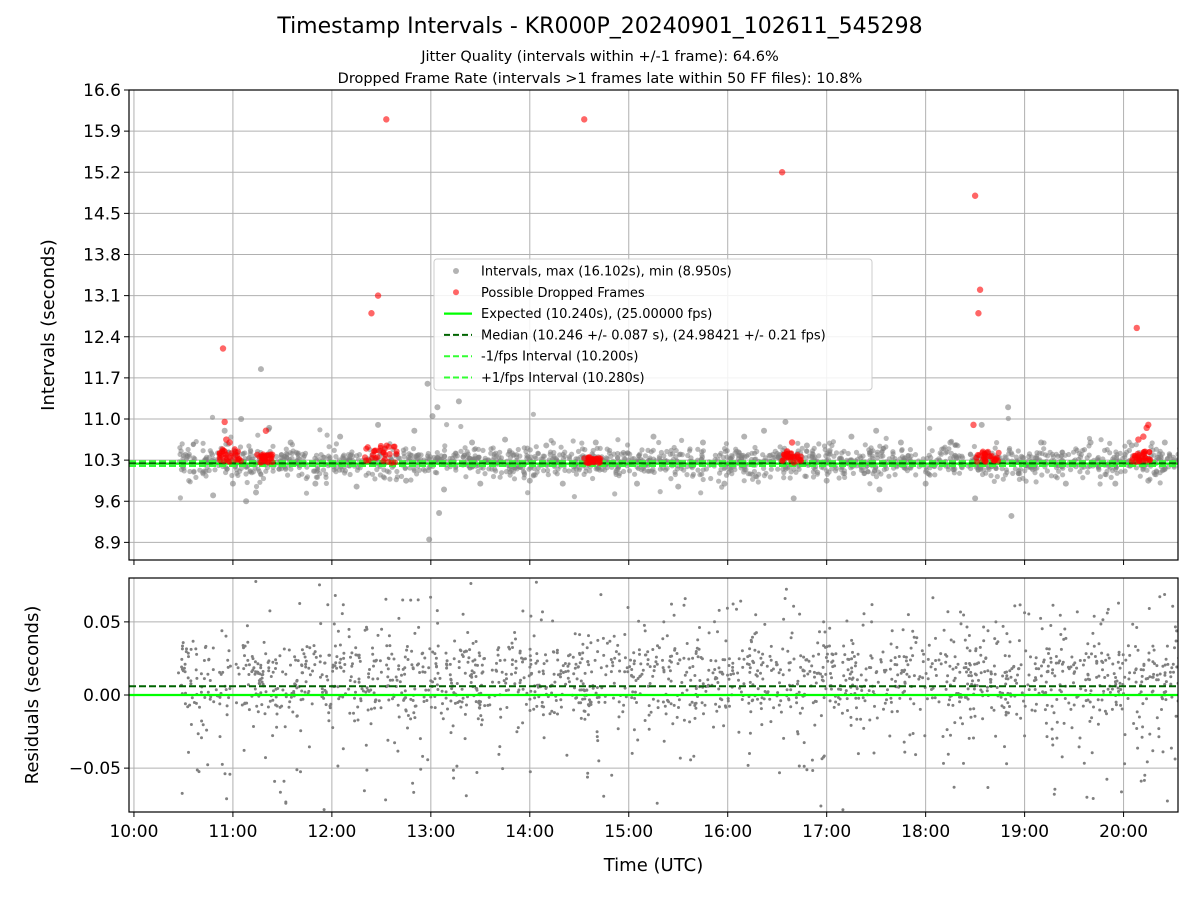 The height and width of the screenshot is (900, 1200). Describe the element at coordinates (102, 379) in the screenshot. I see `y-tick-label: 11.7` at that location.